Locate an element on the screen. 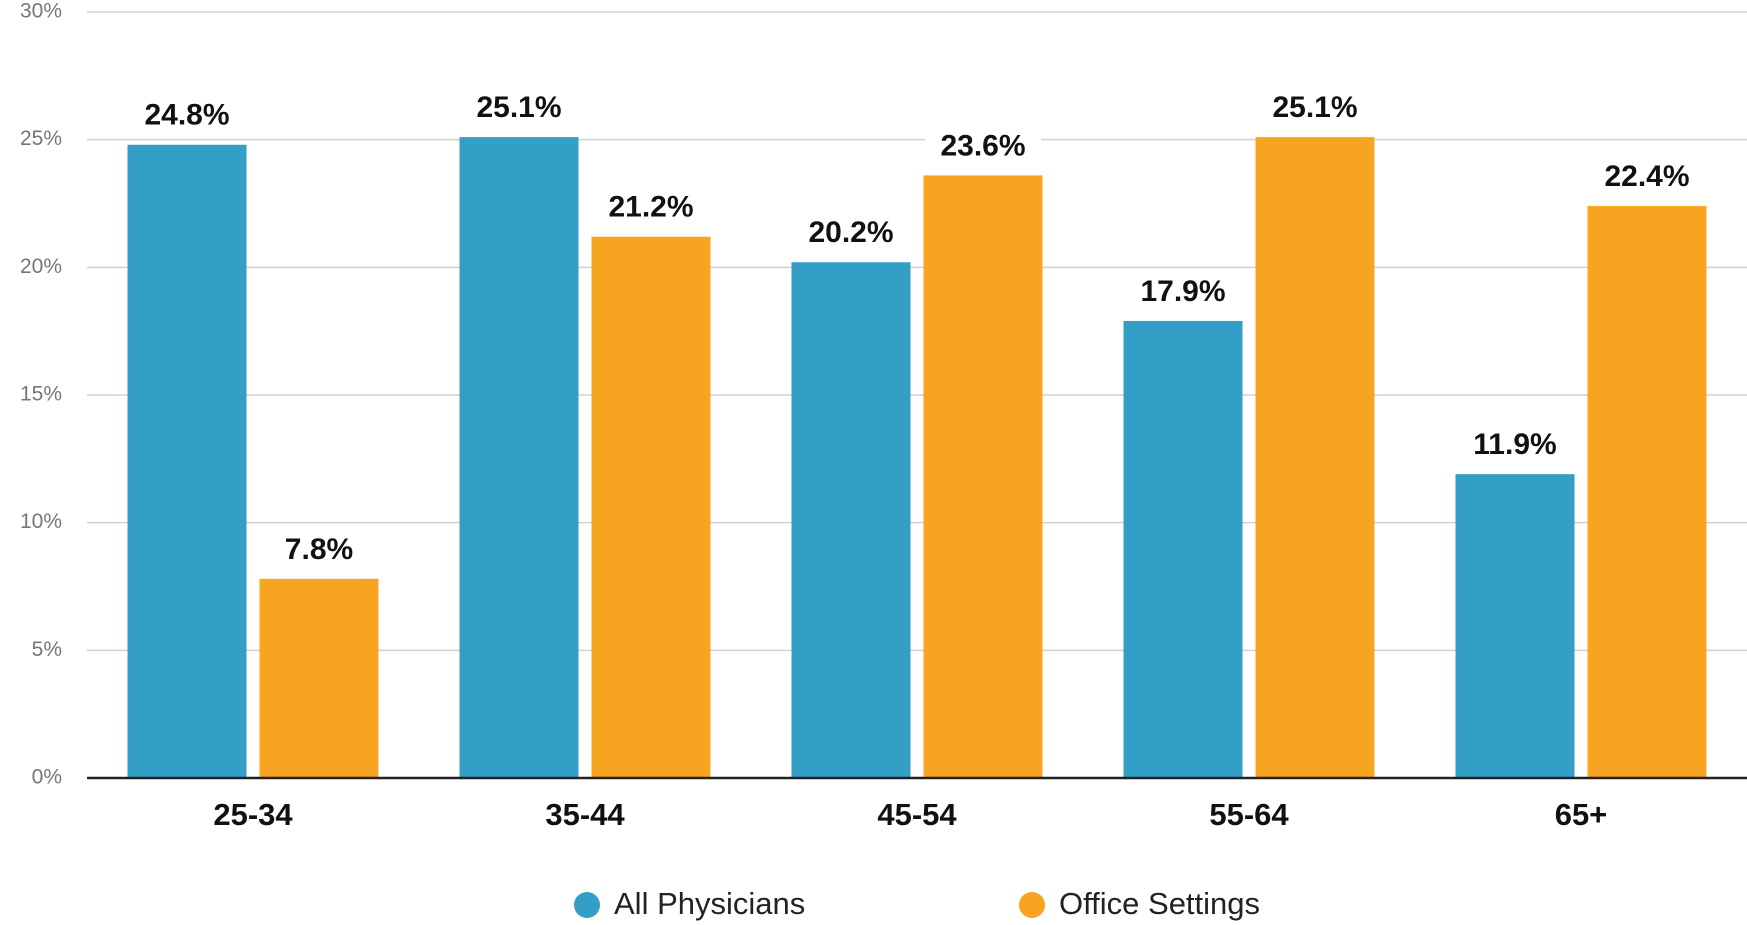 The height and width of the screenshot is (925, 1747). value-label: 22.4% is located at coordinates (1646, 176).